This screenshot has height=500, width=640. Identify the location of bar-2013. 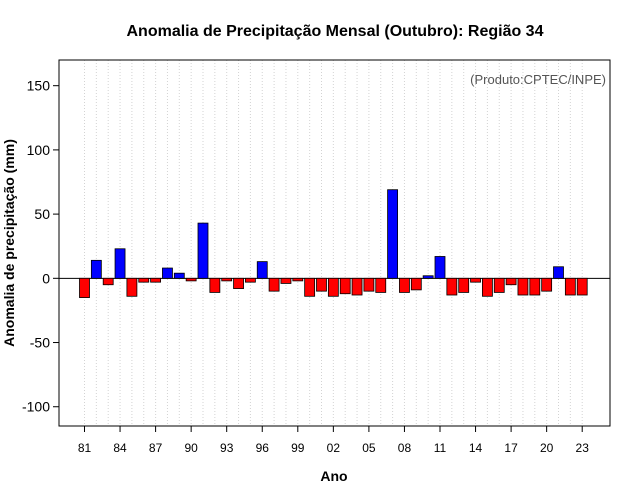
(464, 285).